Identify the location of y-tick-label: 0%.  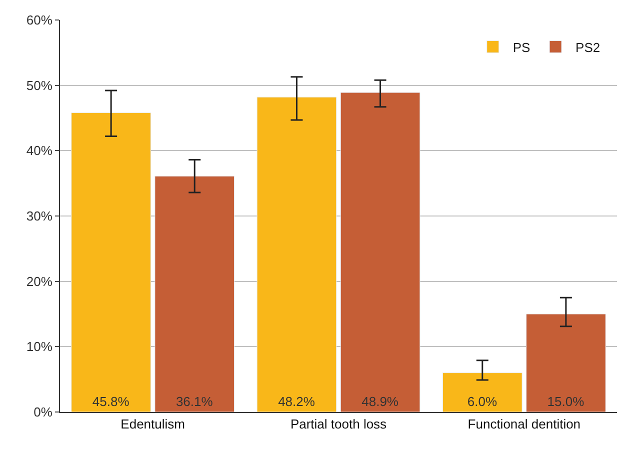
(43, 412).